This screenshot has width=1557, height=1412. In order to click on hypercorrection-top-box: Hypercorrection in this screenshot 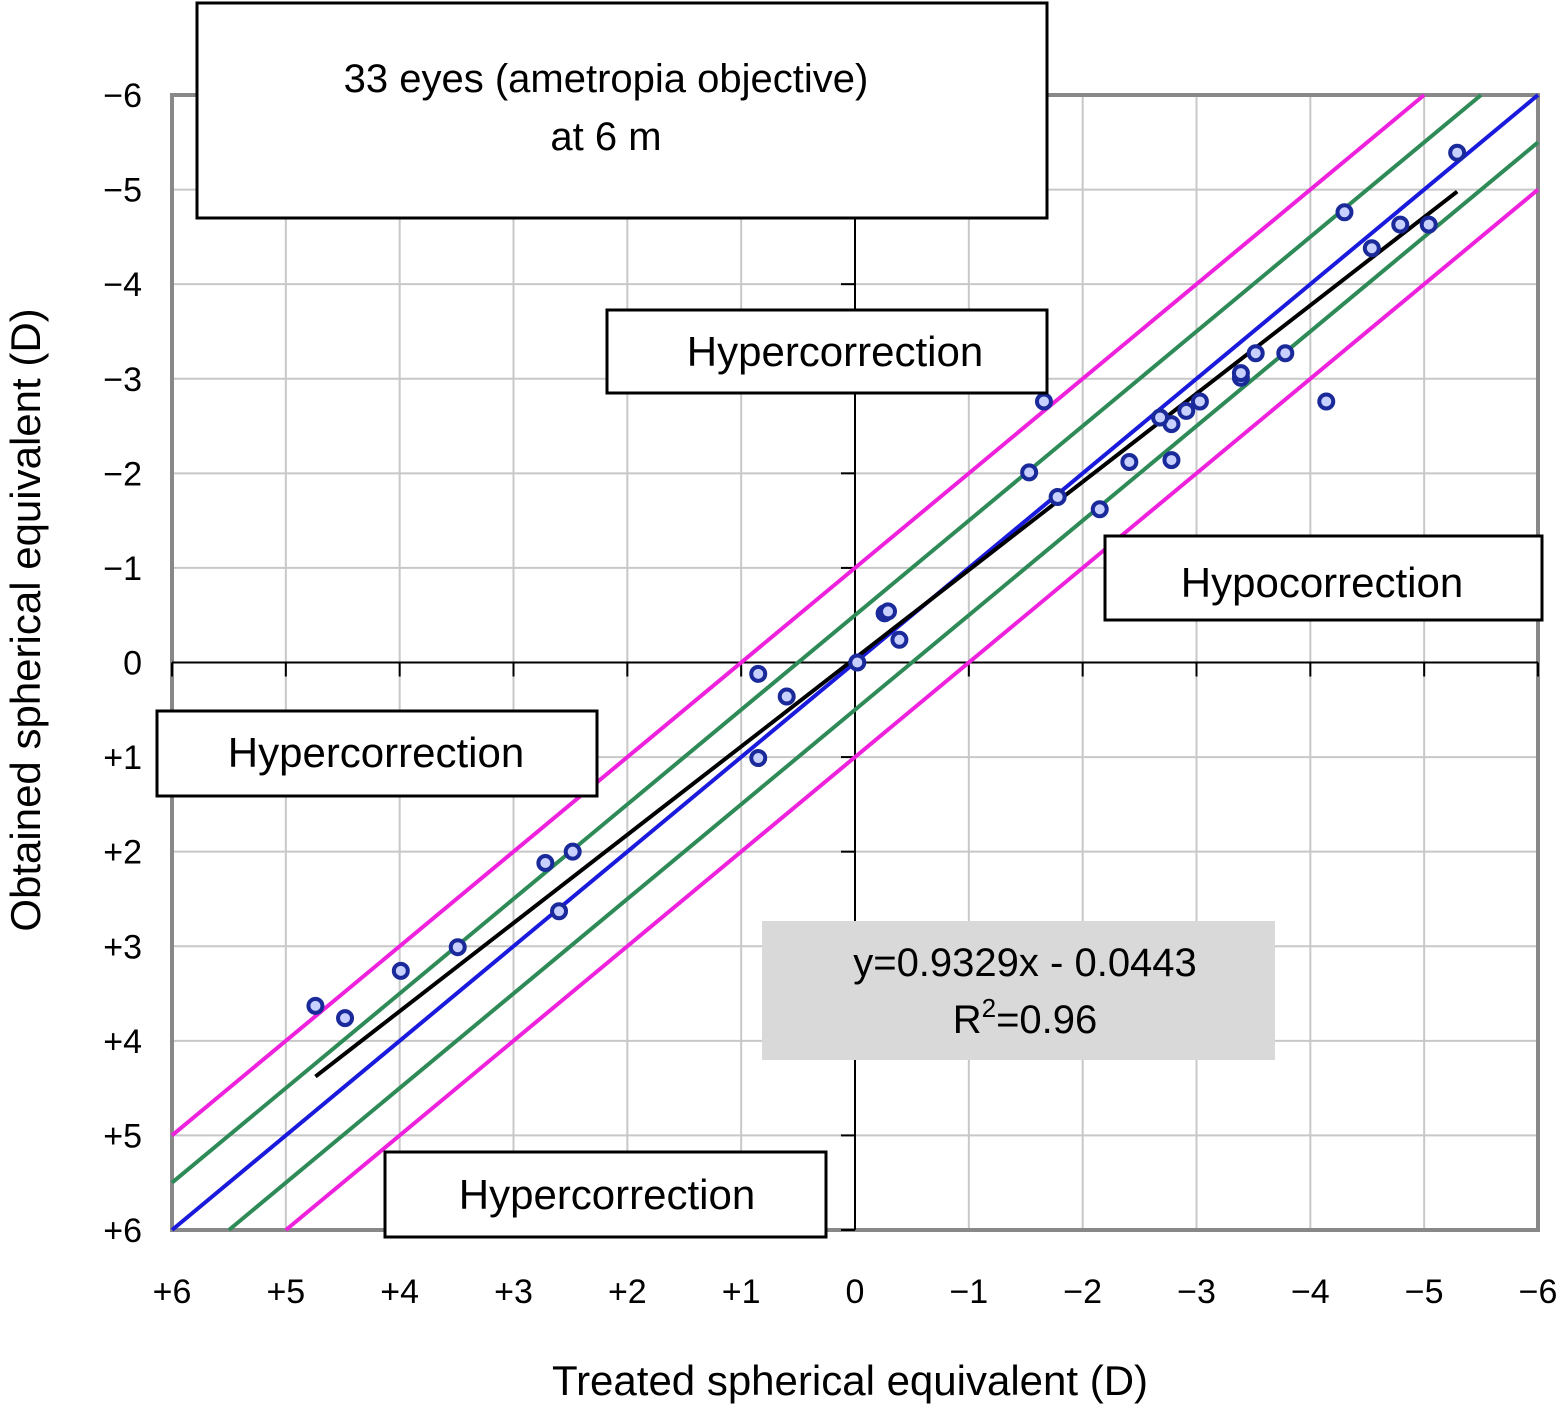, I will do `click(827, 351)`.